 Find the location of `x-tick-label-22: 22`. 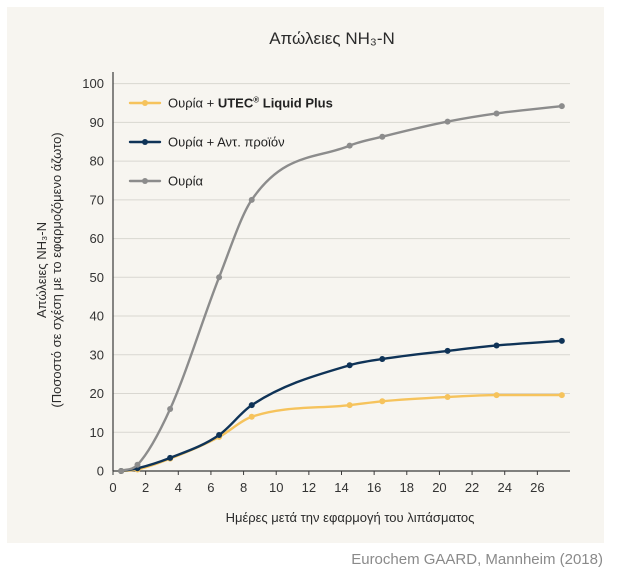

x-tick-label-22: 22 is located at coordinates (472, 487).